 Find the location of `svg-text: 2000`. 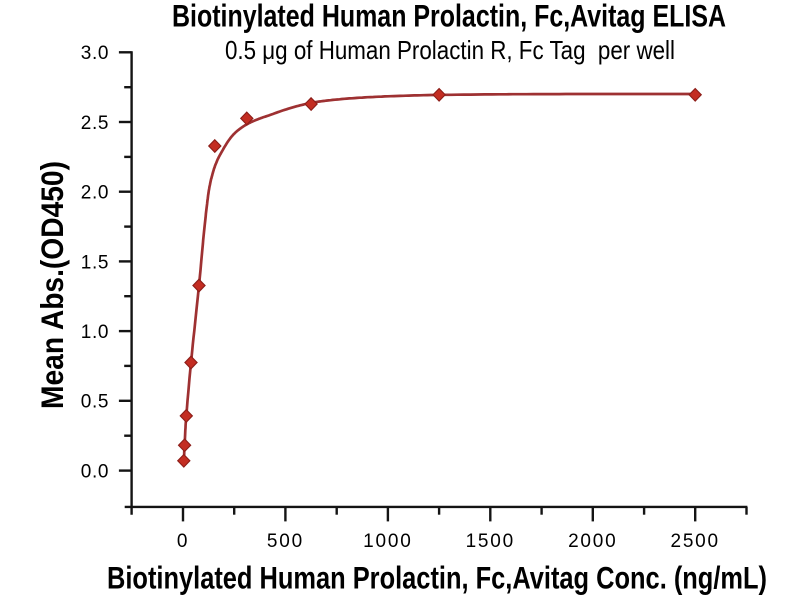

svg-text: 2000 is located at coordinates (592, 541).